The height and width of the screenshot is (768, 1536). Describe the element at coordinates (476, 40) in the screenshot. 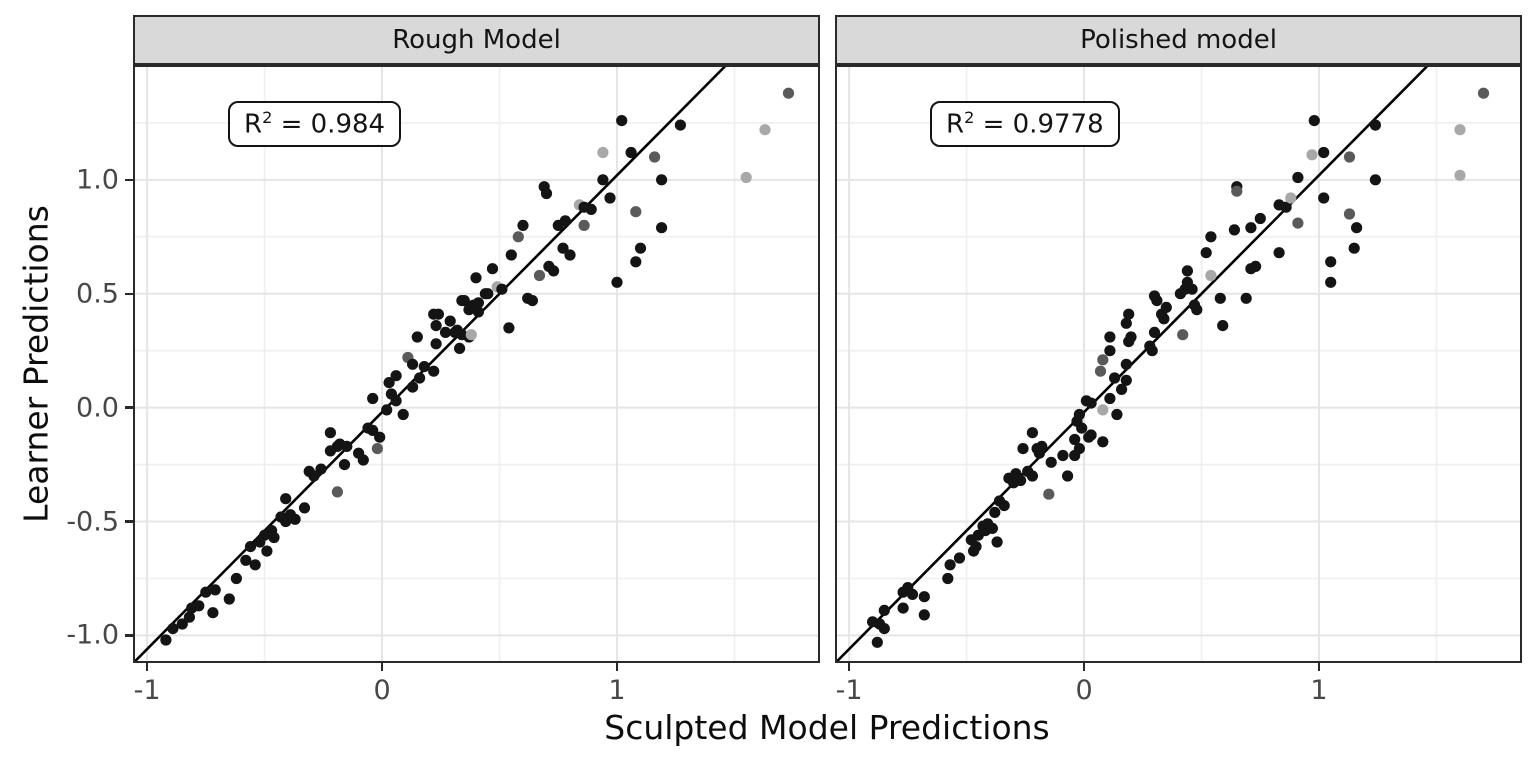

I see `facet-strip-label: Rough Model` at that location.